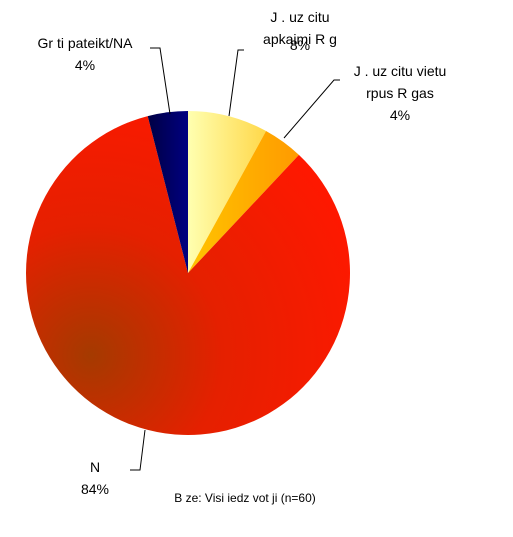 This screenshot has width=513, height=537. Describe the element at coordinates (86, 43) in the screenshot. I see `slice-label: Gr ti pateikt/NA` at that location.